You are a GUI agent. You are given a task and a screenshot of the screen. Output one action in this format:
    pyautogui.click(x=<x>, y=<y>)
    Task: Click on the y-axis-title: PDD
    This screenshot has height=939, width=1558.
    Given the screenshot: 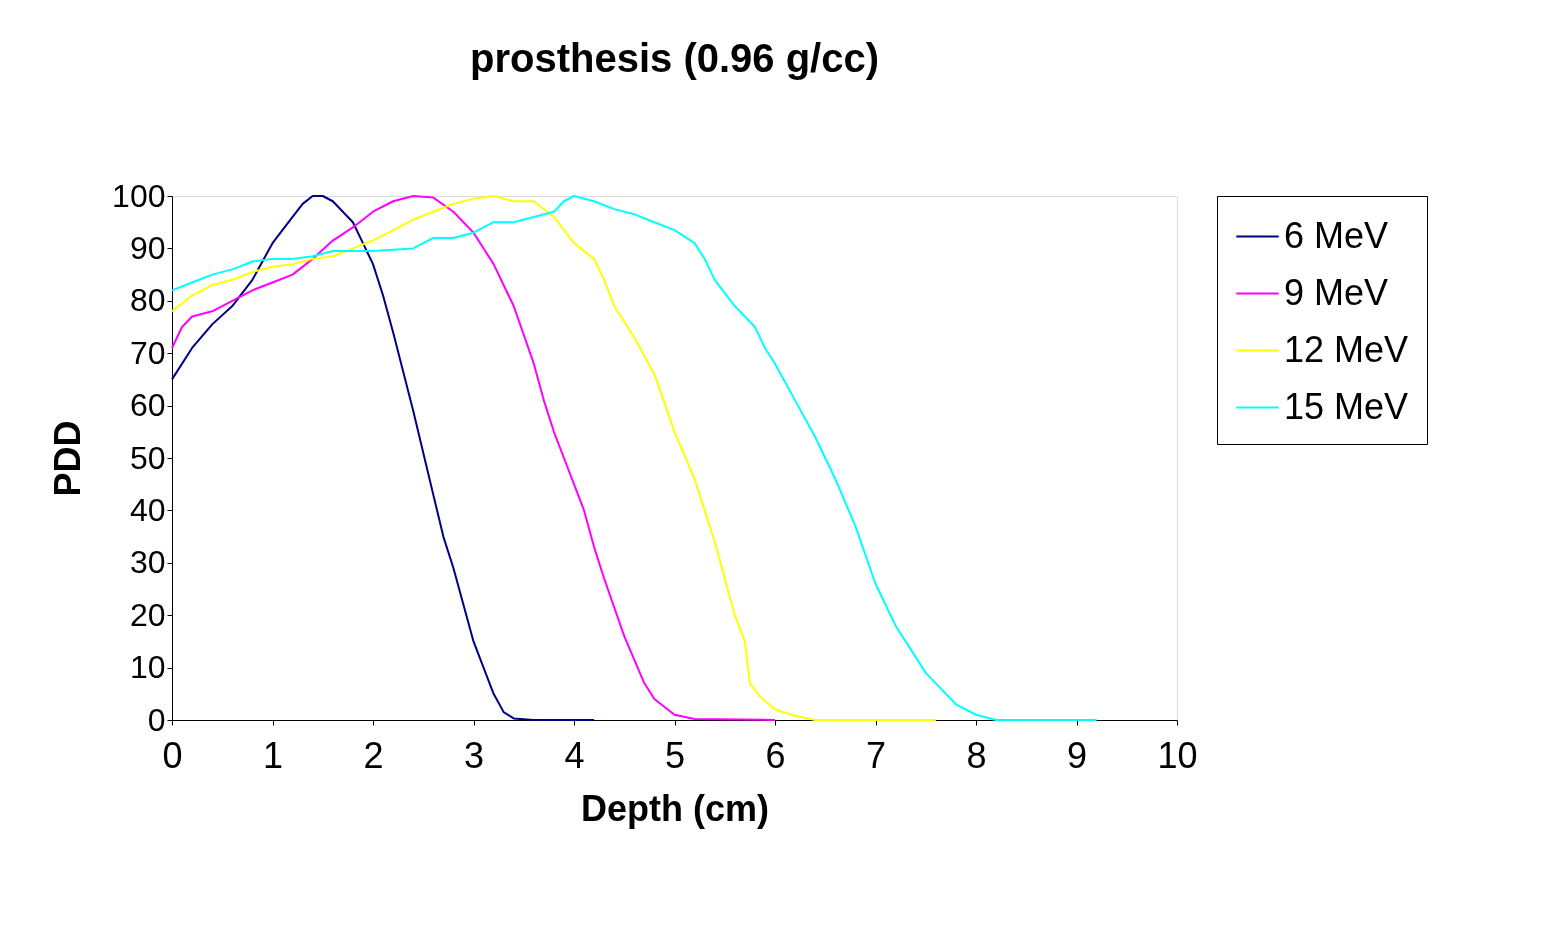 What is the action you would take?
    pyautogui.click(x=68, y=458)
    